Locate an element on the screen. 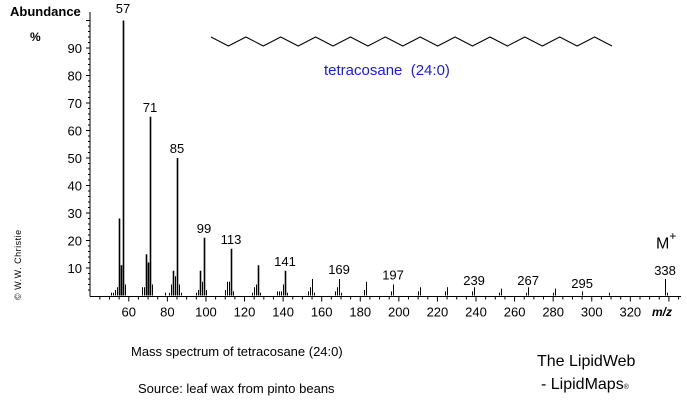 Image resolution: width=687 pixels, height=407 pixels. chart-source: Source: leaf wax from pinto beans is located at coordinates (236, 388).